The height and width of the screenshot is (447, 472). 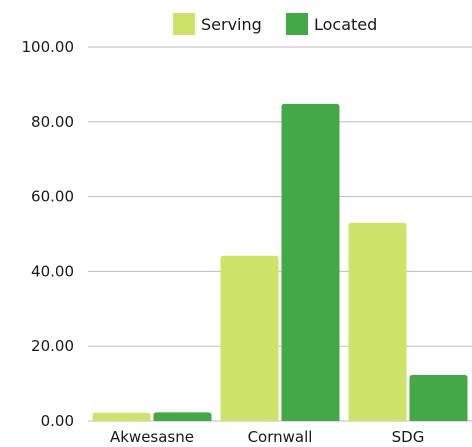 What do you see at coordinates (182, 416) in the screenshot?
I see `bar-located-akwesasne` at bounding box center [182, 416].